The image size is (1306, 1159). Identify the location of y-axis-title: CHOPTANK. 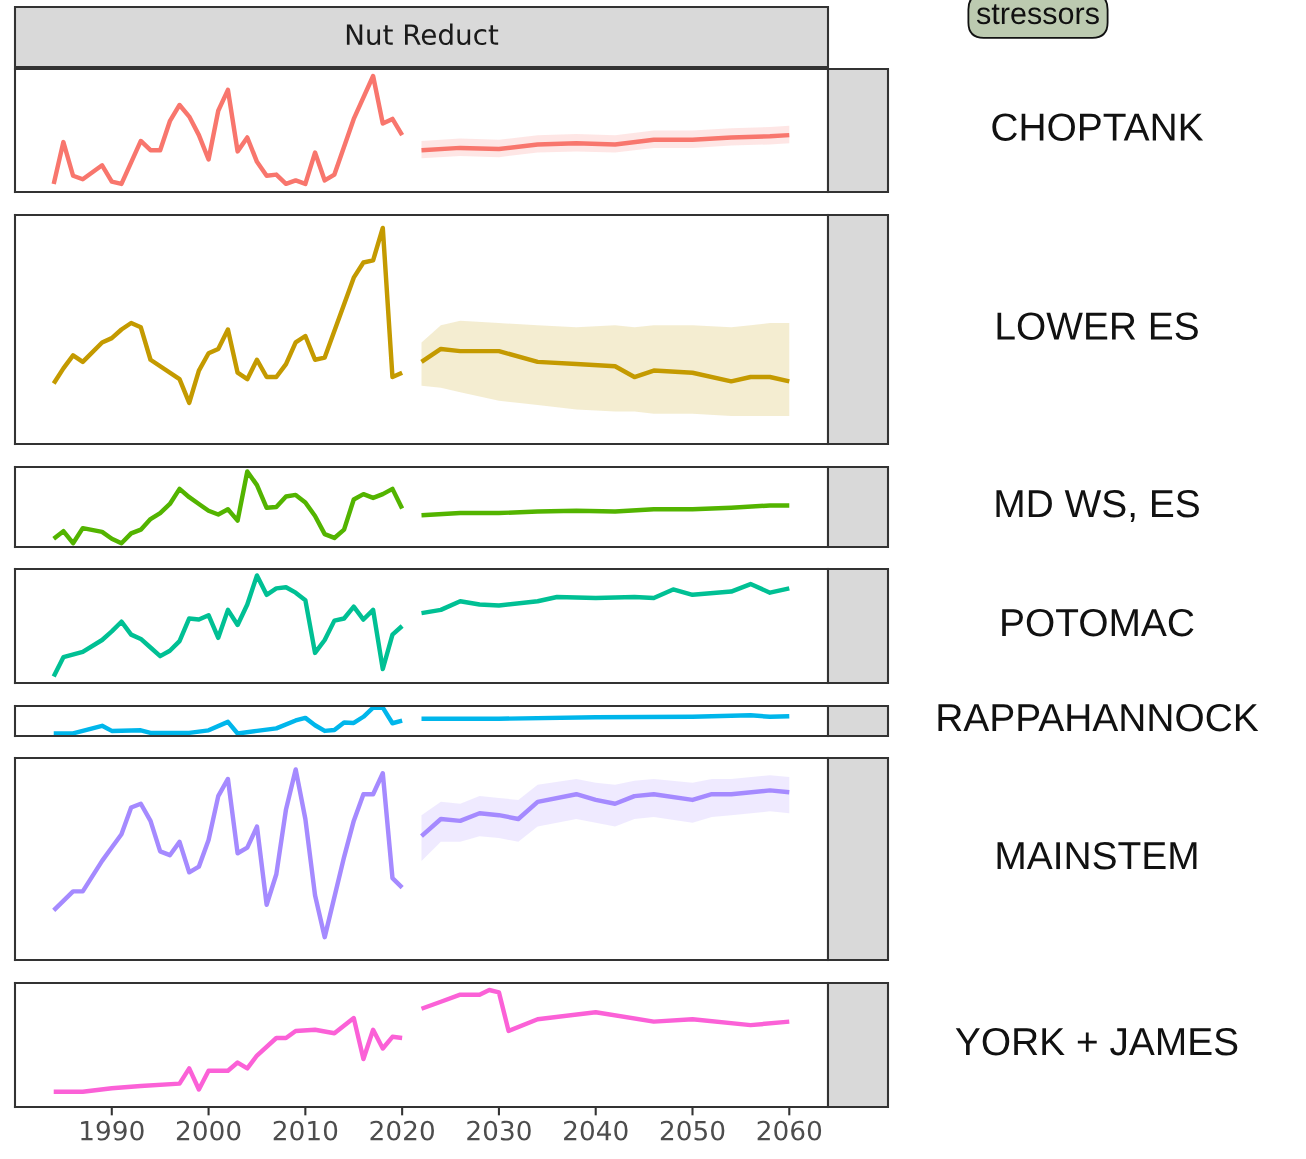
(1098, 127).